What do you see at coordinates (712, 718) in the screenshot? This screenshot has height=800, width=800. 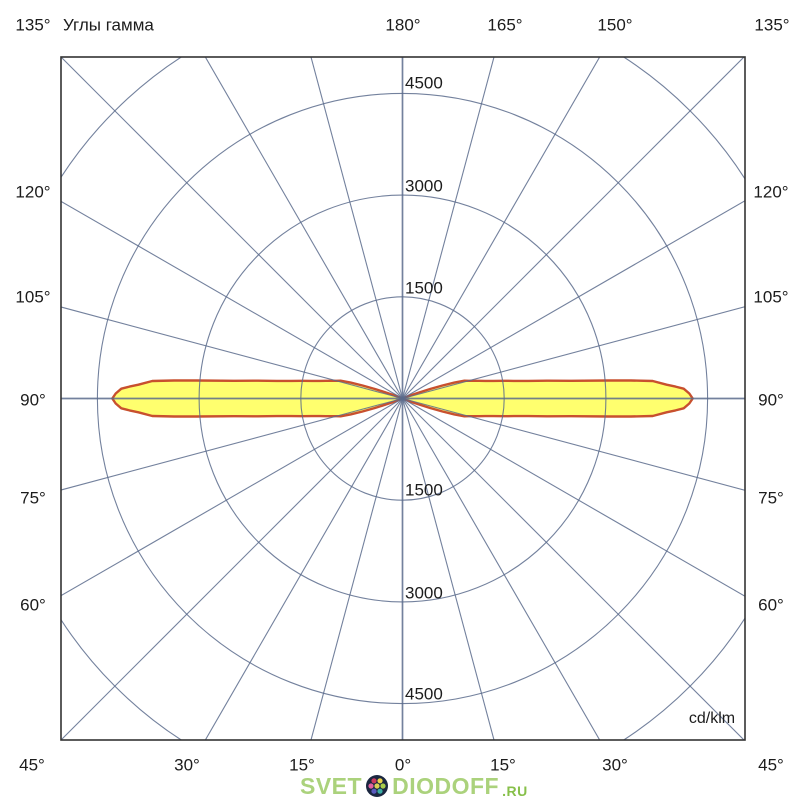 I see `units-label: cd/klm` at bounding box center [712, 718].